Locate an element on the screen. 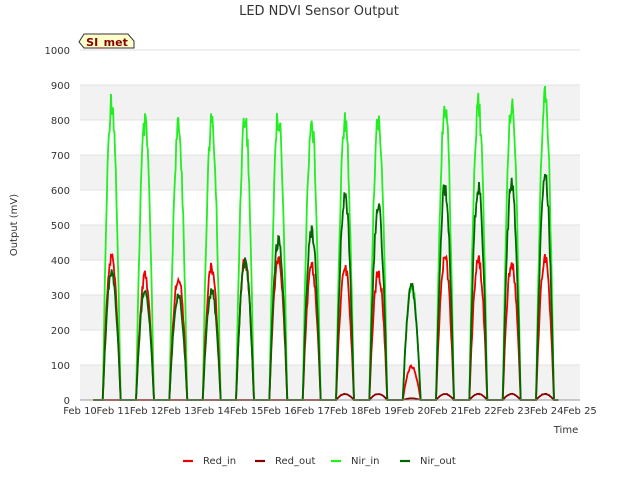  y-tick-label: 900 is located at coordinates (60, 86).